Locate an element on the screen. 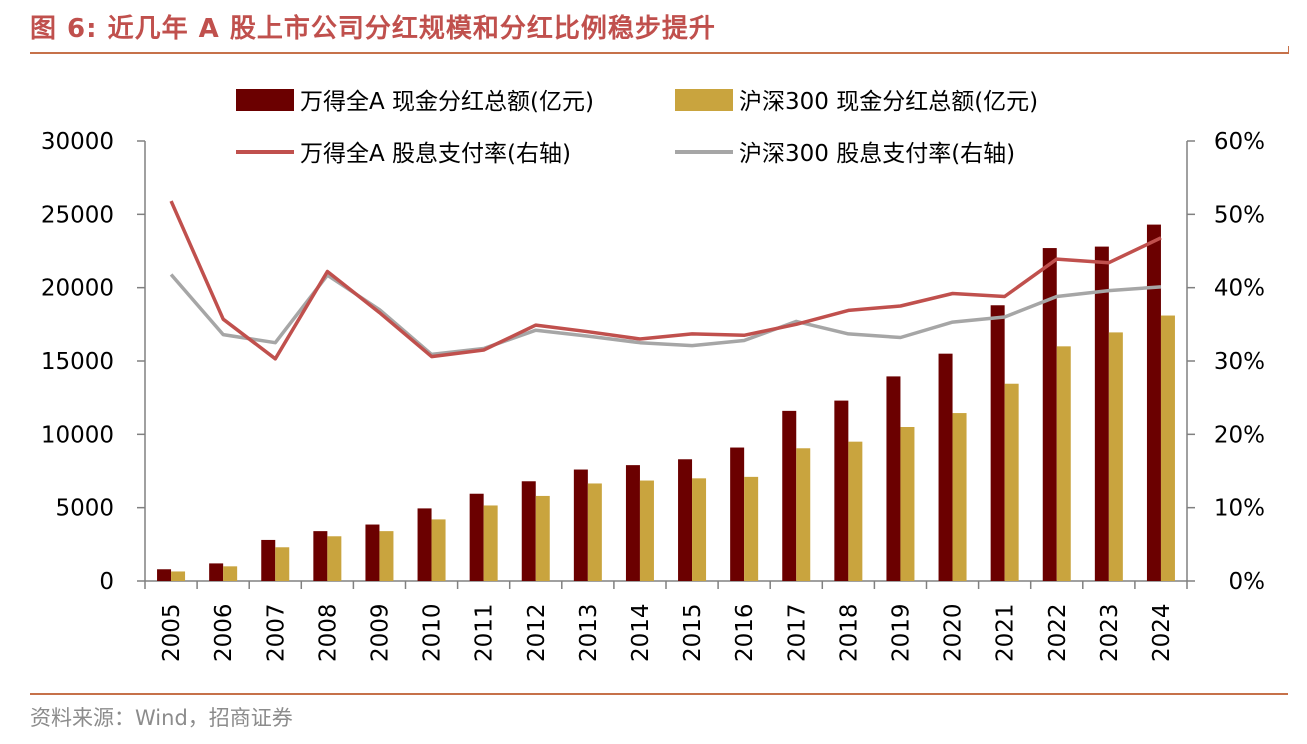 This screenshot has width=1307, height=744. x-axis-tick-label: 2005 is located at coordinates (172, 632).